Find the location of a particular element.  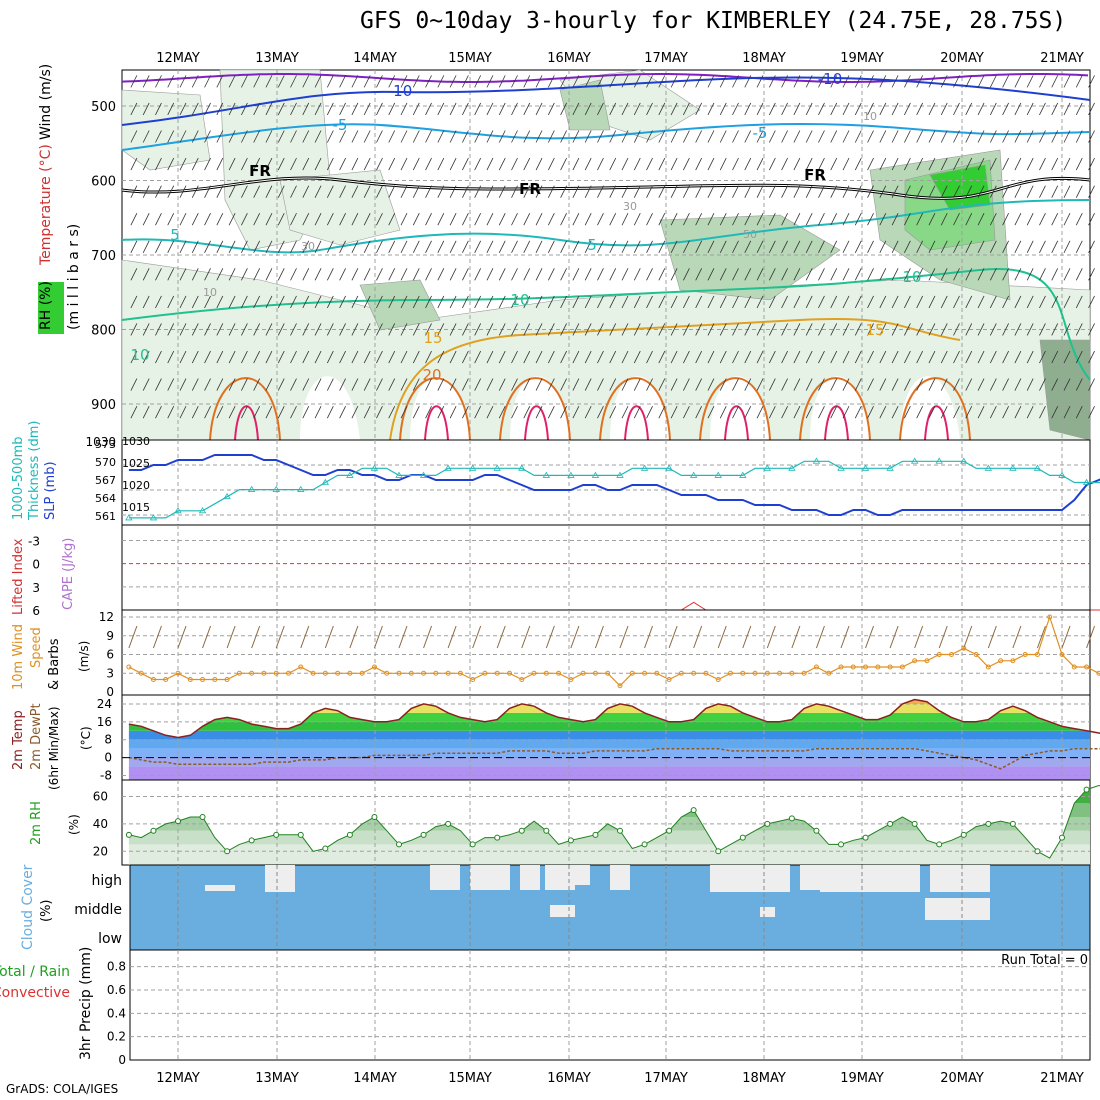

top-day-label: 16MAY is located at coordinates (569, 58).